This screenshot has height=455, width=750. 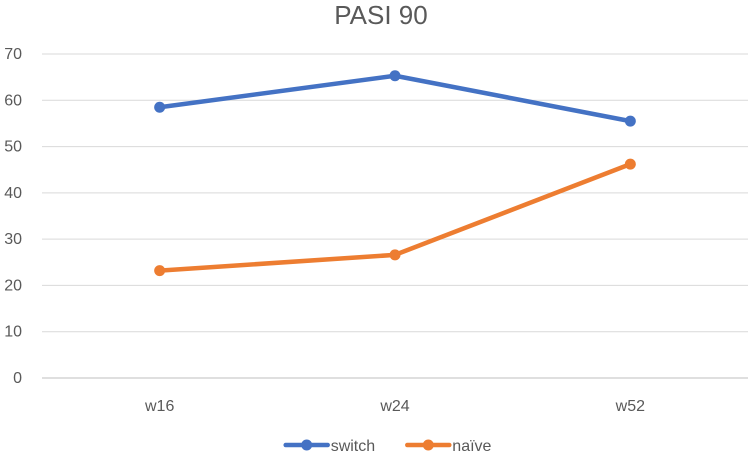 What do you see at coordinates (17, 378) in the screenshot?
I see `y-tick-label: 0` at bounding box center [17, 378].